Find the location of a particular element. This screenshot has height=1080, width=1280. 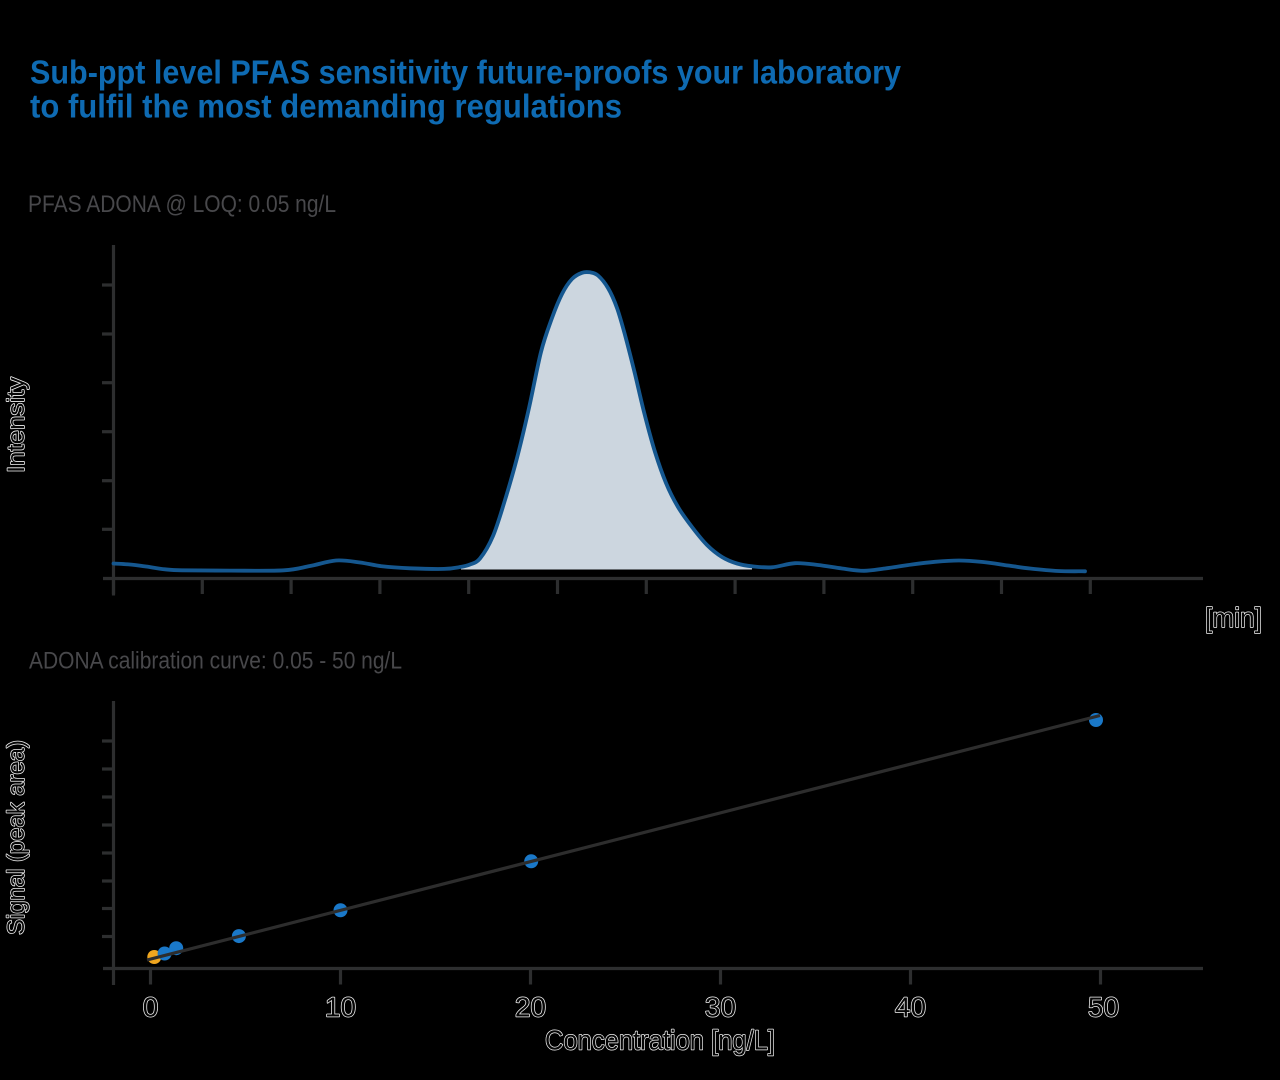

svg-text: 30 is located at coordinates (720, 1007).